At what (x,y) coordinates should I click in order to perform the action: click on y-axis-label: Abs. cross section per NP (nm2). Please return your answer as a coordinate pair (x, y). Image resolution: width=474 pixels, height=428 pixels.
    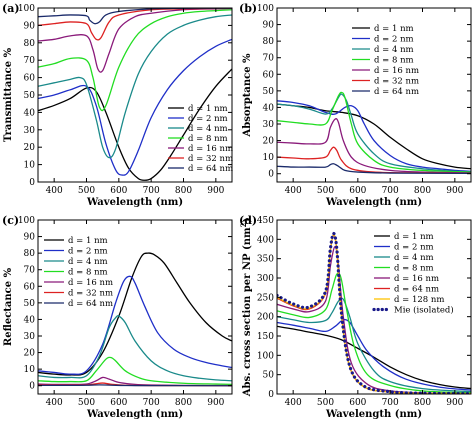
    Looking at the image, I should click on (246, 307).